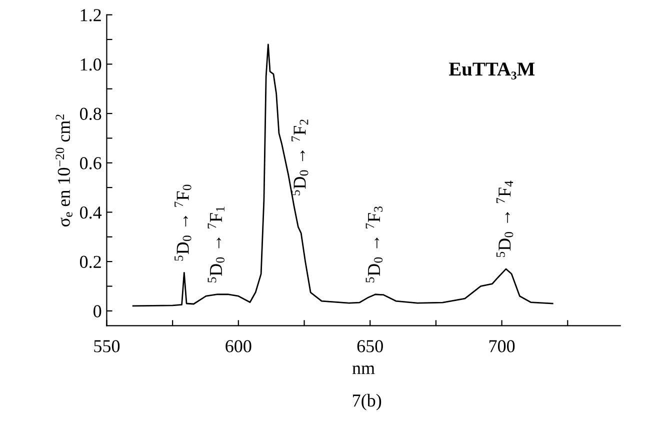 This screenshot has height=423, width=667. I want to click on y-tick-label: 1.0, so click(91, 64).